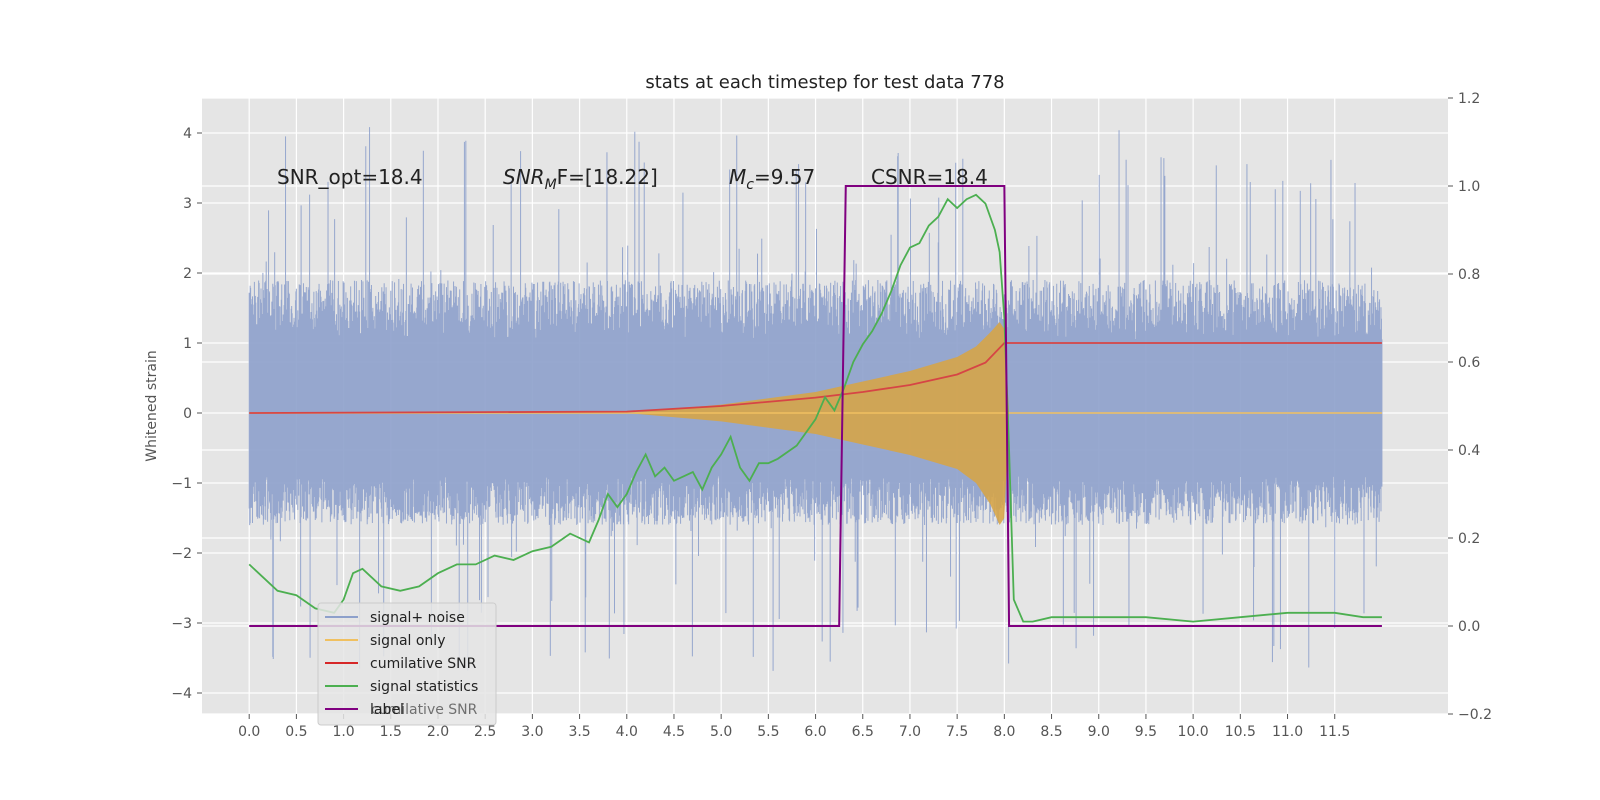 This screenshot has height=800, width=1600. What do you see at coordinates (579, 732) in the screenshot?
I see `x-tick-label: 3.5` at bounding box center [579, 732].